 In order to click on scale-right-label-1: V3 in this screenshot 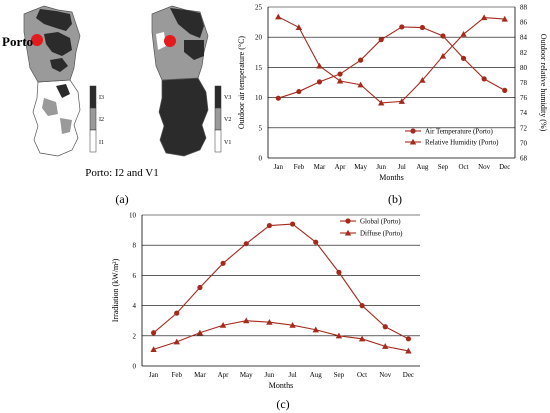, I will do `click(227, 98)`.